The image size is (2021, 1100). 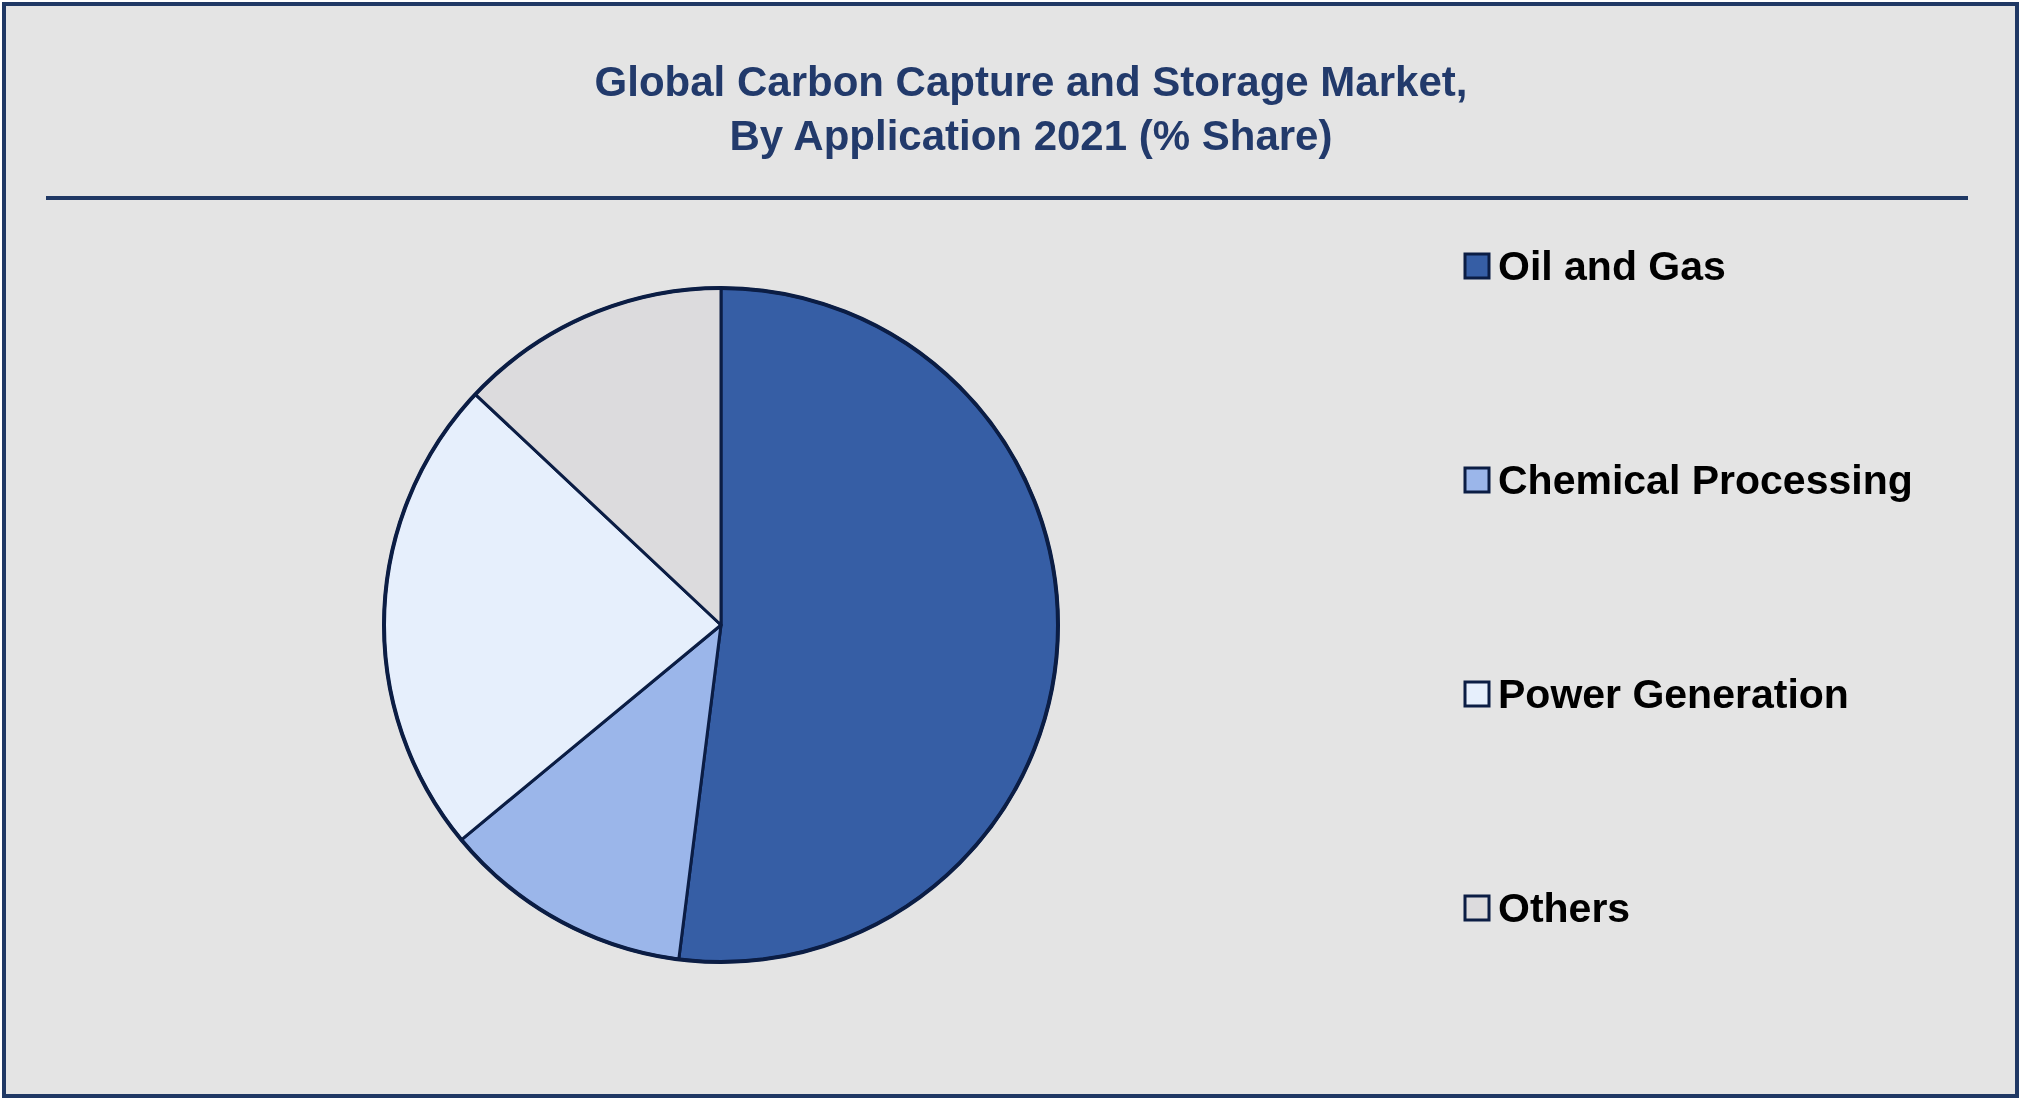 I want to click on legend-label: Others, so click(x=1564, y=908).